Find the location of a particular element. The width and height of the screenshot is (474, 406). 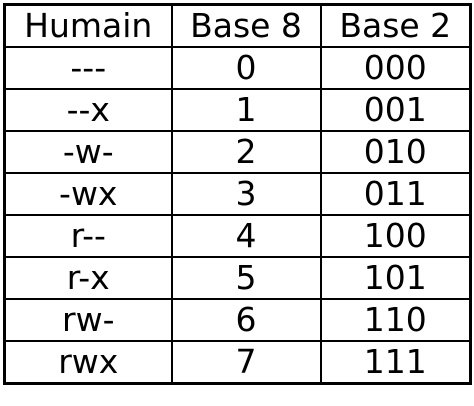

cell-base-8: 1 is located at coordinates (246, 110).